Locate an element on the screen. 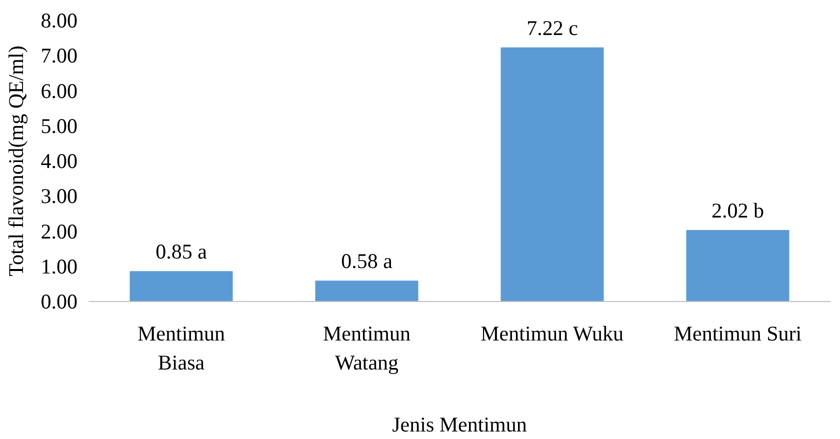 The width and height of the screenshot is (840, 439). data-label: 7.22 c is located at coordinates (552, 28).